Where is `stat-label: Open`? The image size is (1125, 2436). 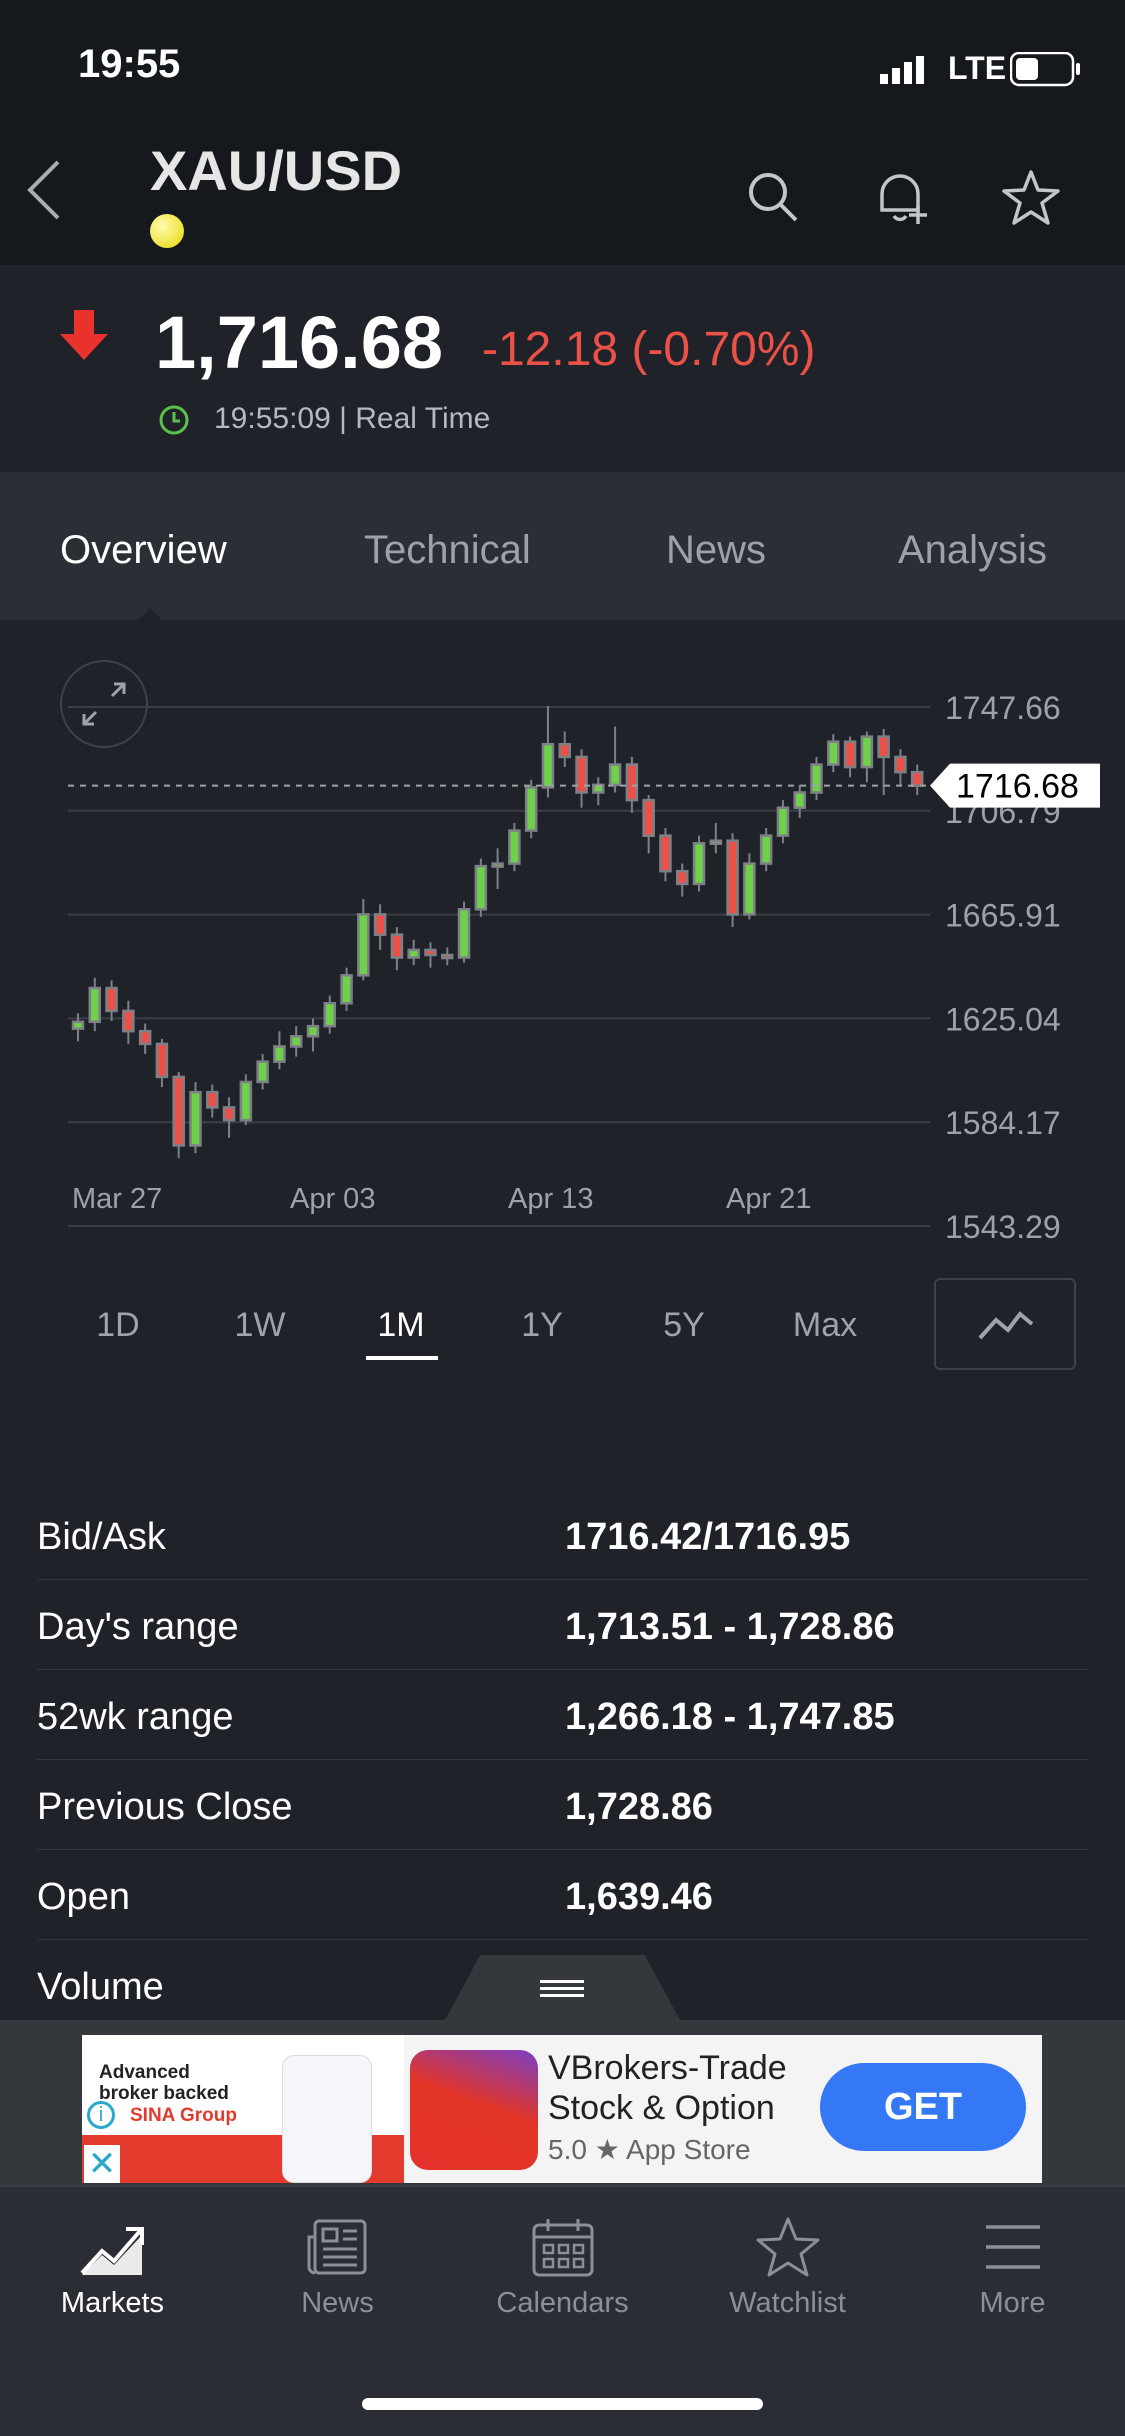
stat-label: Open is located at coordinates (83, 1897).